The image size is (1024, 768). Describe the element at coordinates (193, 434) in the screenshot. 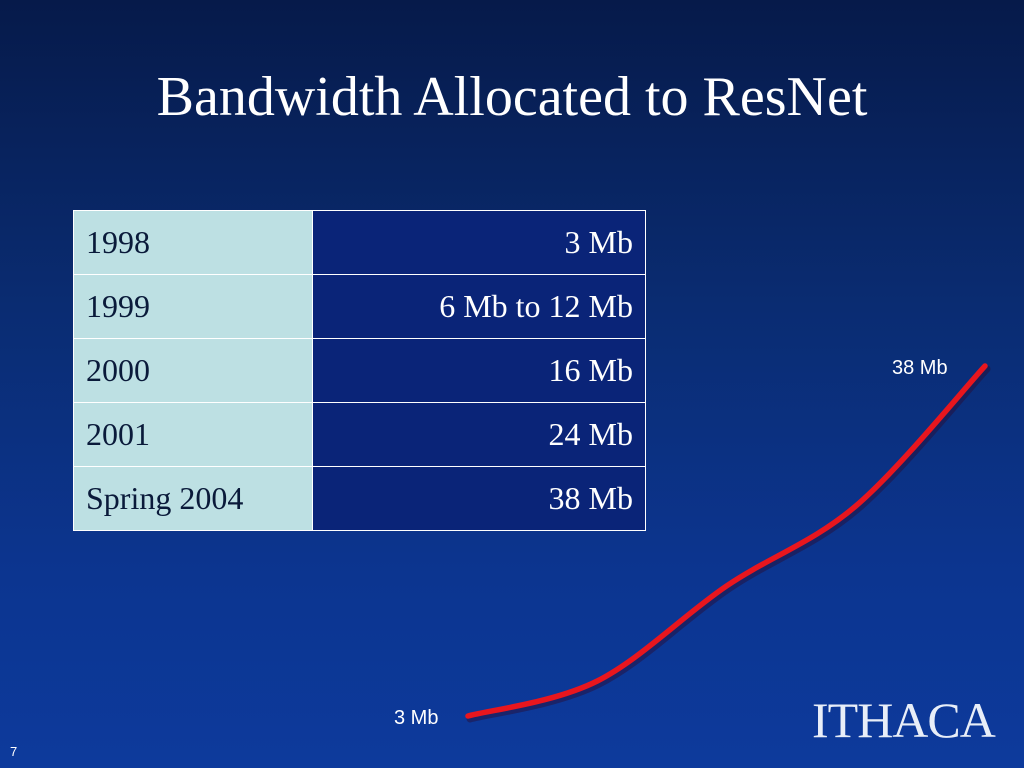

I see `year-cell: 2001` at that location.